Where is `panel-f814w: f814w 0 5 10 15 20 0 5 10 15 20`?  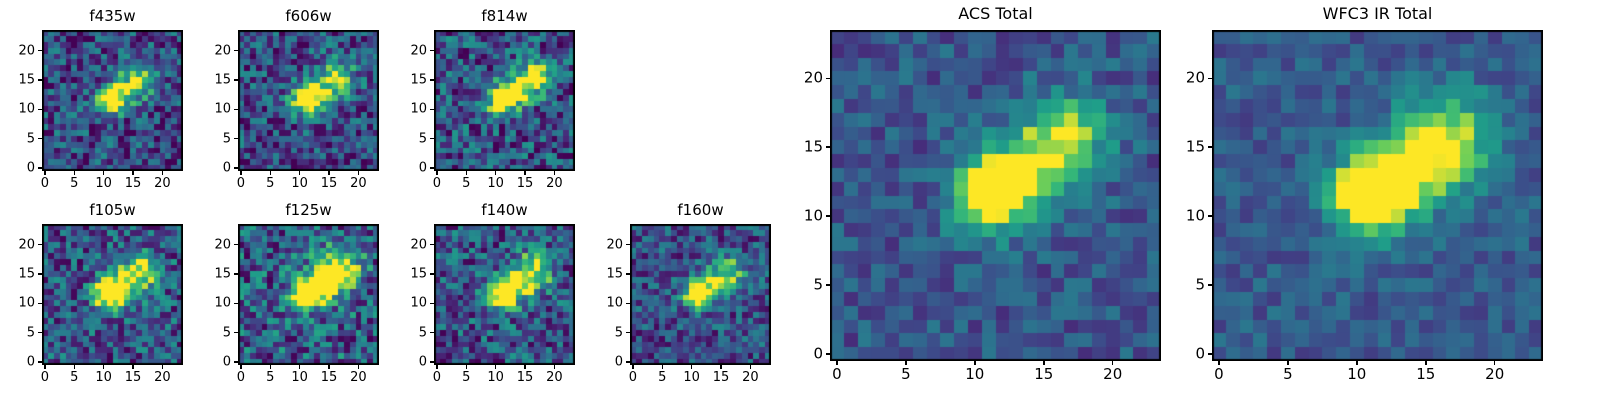 panel-f814w: f814w 0 5 10 15 20 0 5 10 15 20 is located at coordinates (492, 98).